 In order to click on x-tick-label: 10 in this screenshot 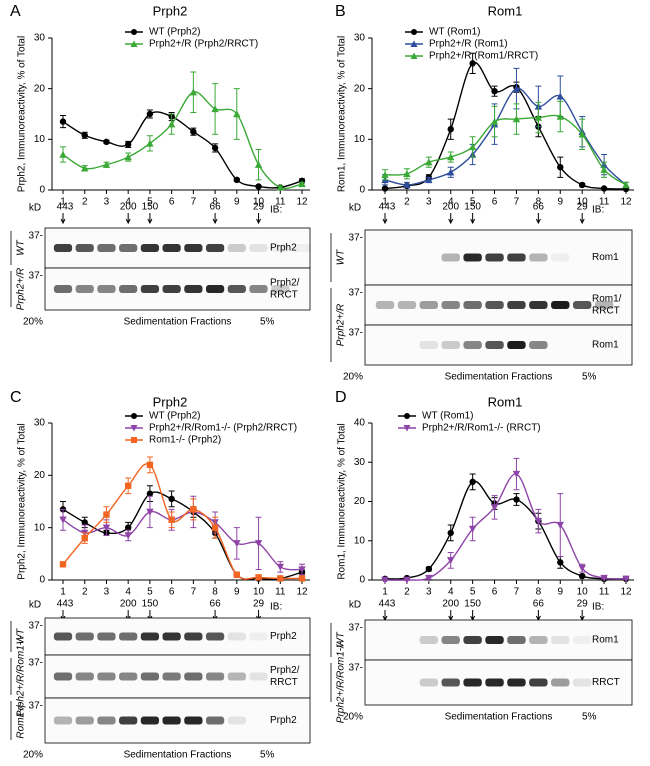, I will do `click(259, 202)`.